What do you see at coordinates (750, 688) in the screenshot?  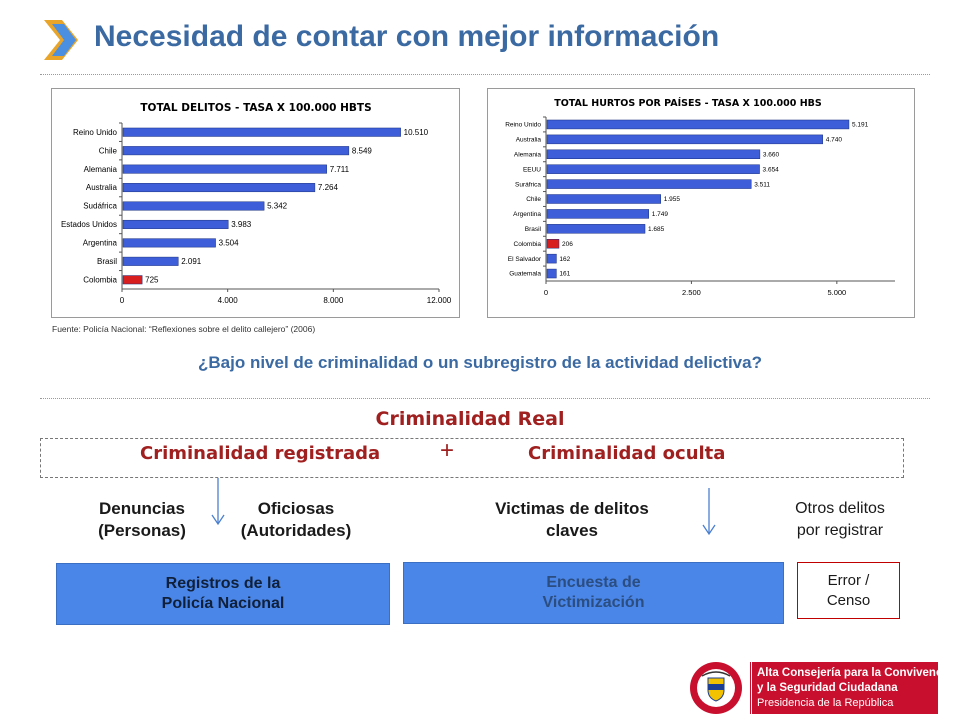 I see `logo-divider` at bounding box center [750, 688].